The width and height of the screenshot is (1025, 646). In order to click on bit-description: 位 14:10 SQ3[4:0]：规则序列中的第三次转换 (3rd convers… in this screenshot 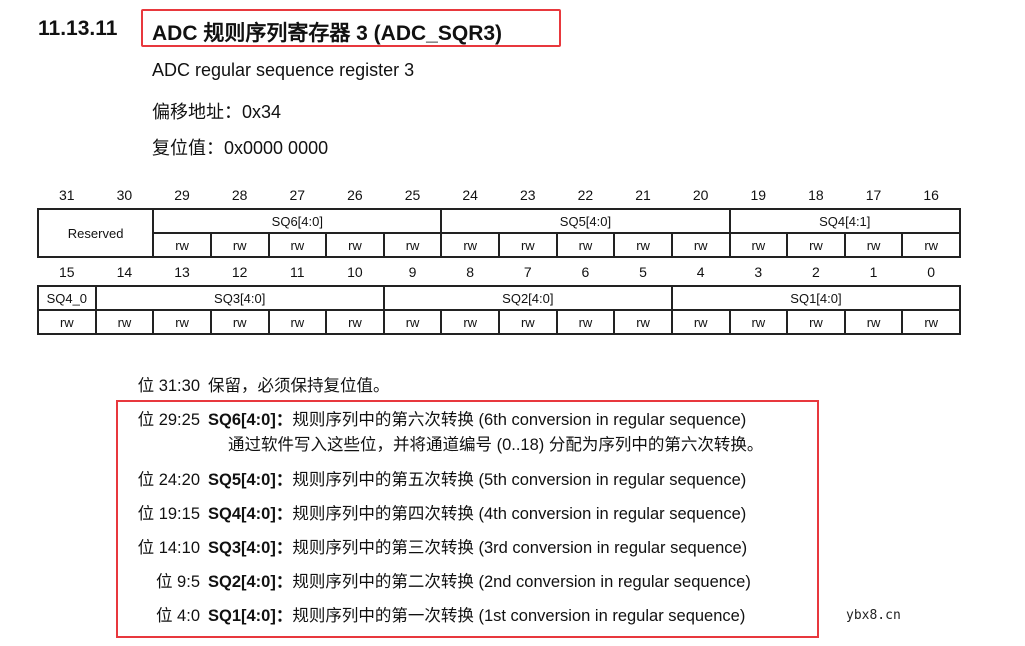, I will do `click(434, 546)`.